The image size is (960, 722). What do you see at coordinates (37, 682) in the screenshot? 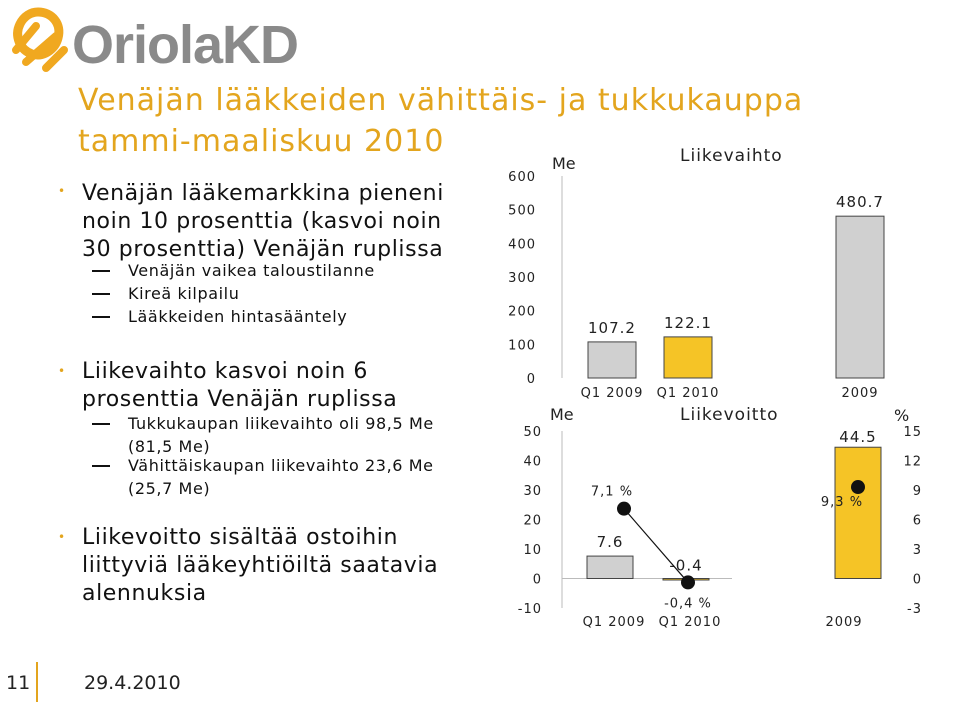
I see `footer-divider` at bounding box center [37, 682].